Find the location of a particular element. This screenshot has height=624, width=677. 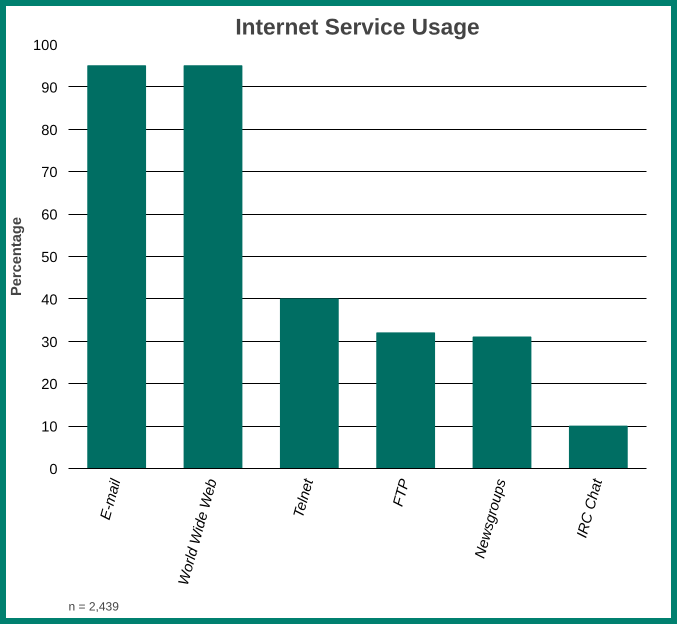

y-tick-label: 60 is located at coordinates (49, 216).